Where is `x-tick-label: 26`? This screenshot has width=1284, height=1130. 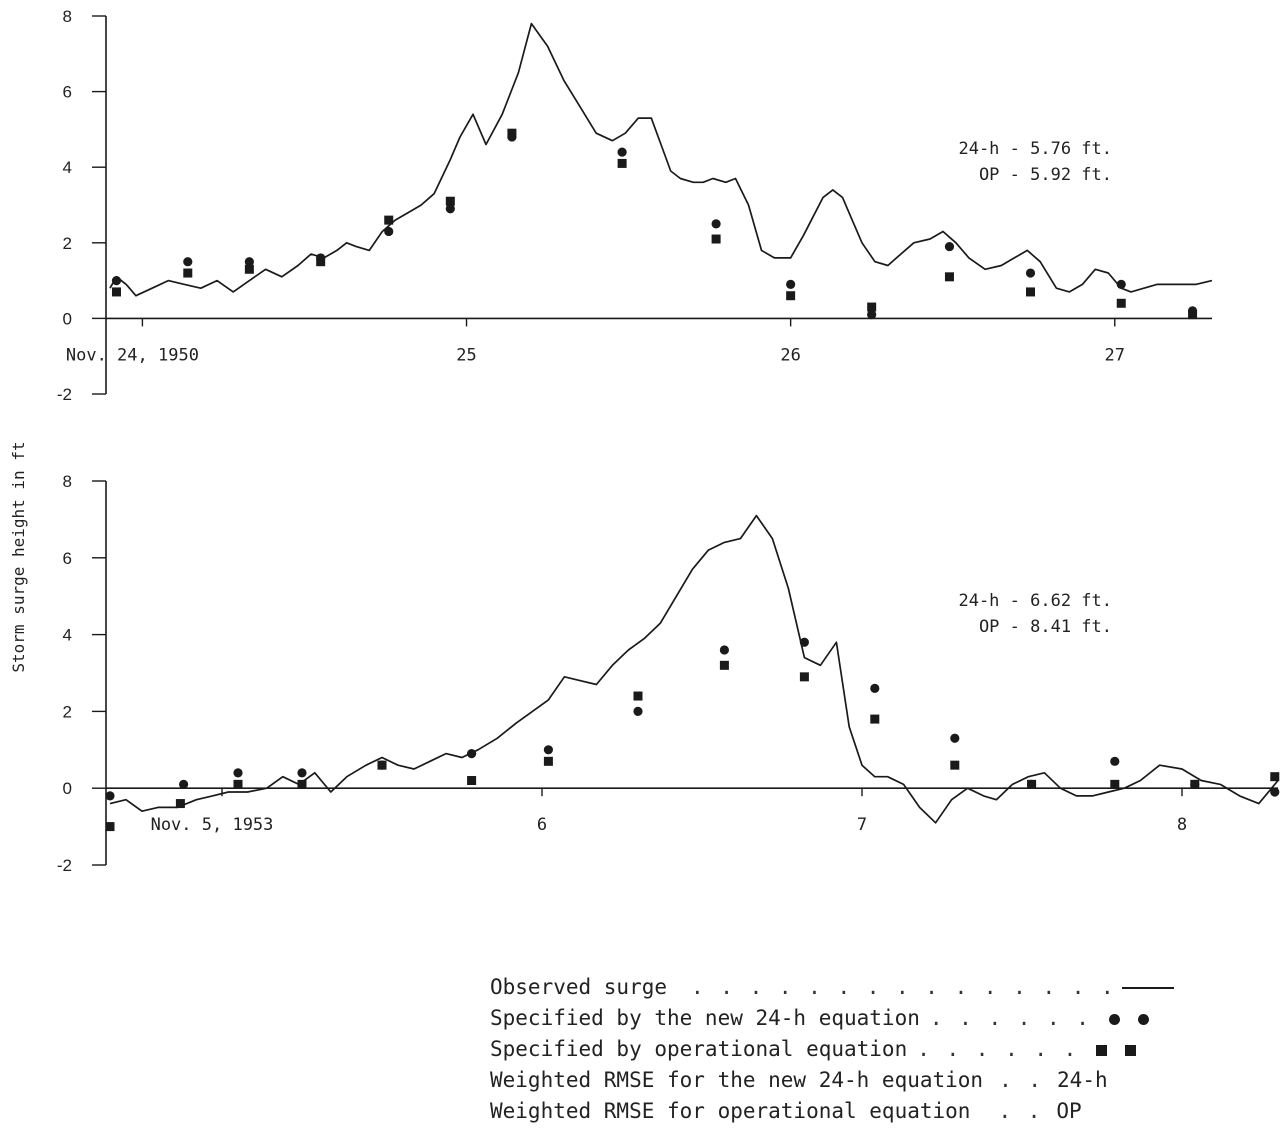
x-tick-label: 26 is located at coordinates (790, 355).